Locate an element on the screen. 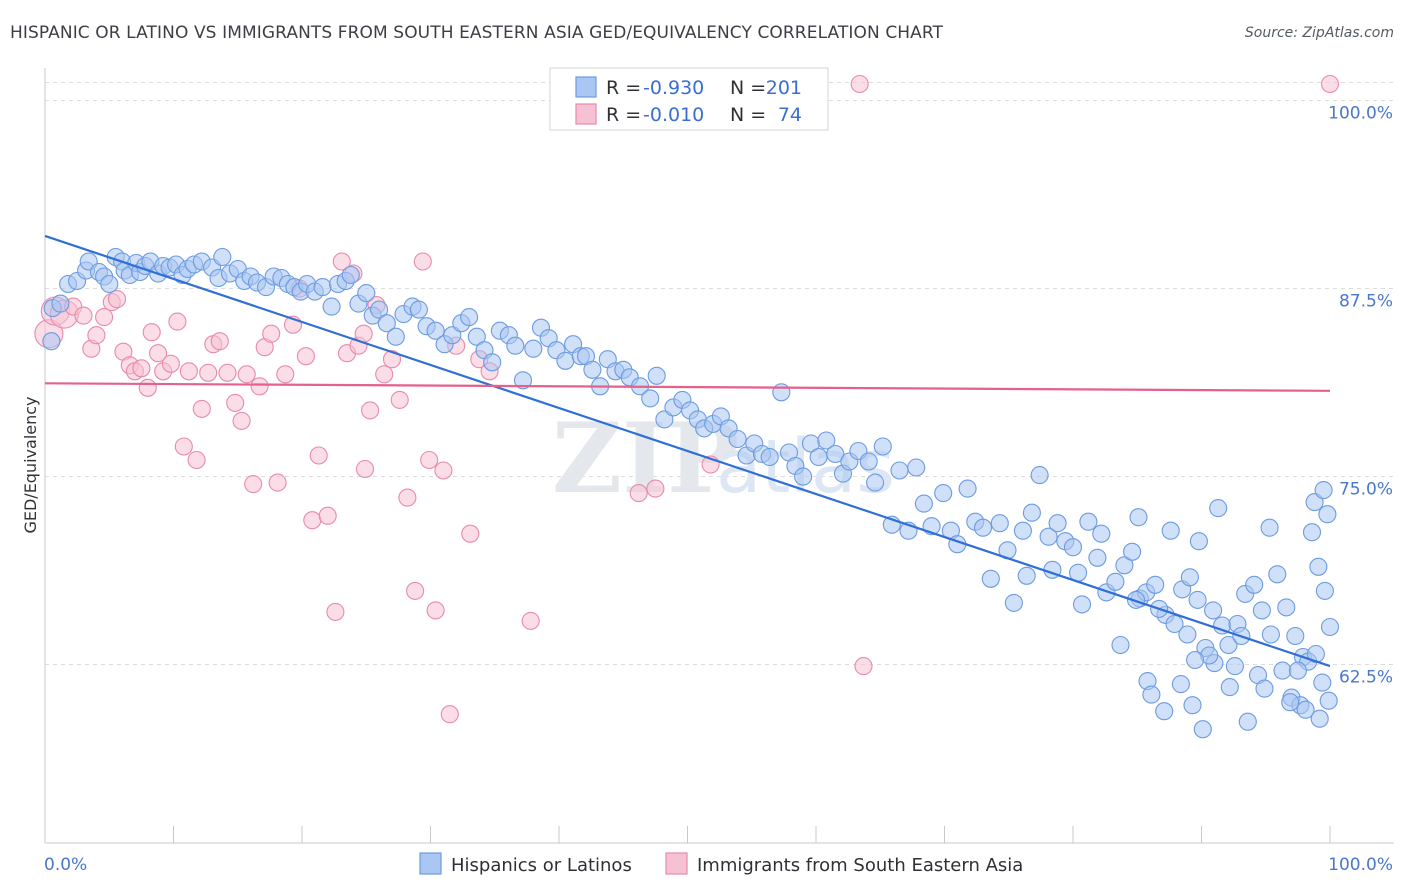  correlation-legend: R = -0.930 N = 201 R = -0.010 N = 74 is located at coordinates (689, 99).